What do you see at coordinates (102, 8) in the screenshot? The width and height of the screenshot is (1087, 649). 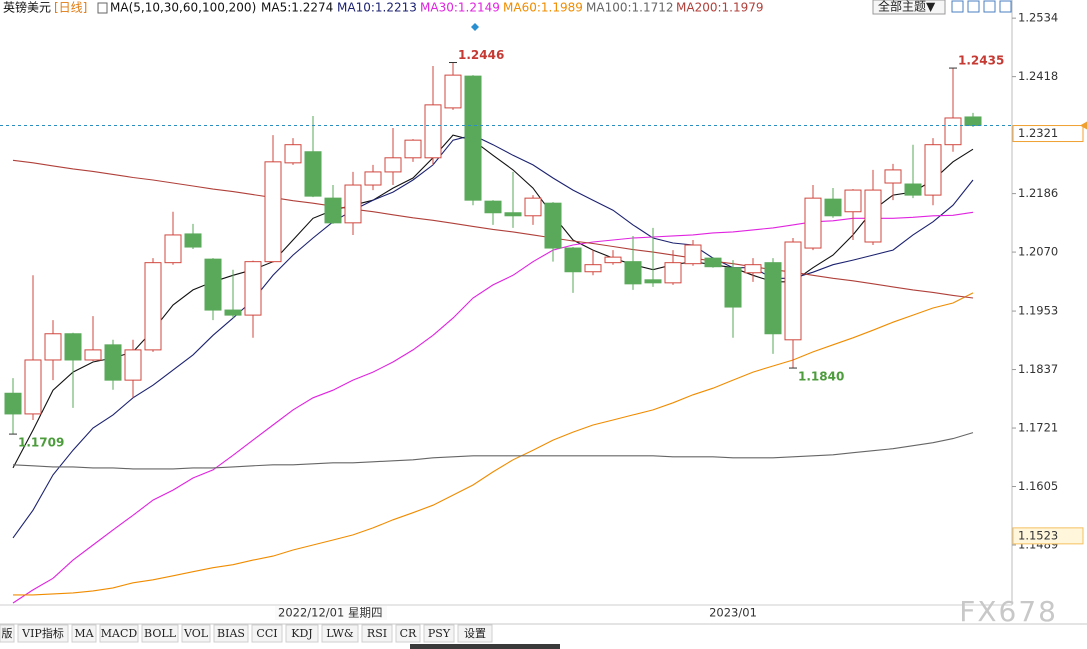 I see `indicator-icon` at bounding box center [102, 8].